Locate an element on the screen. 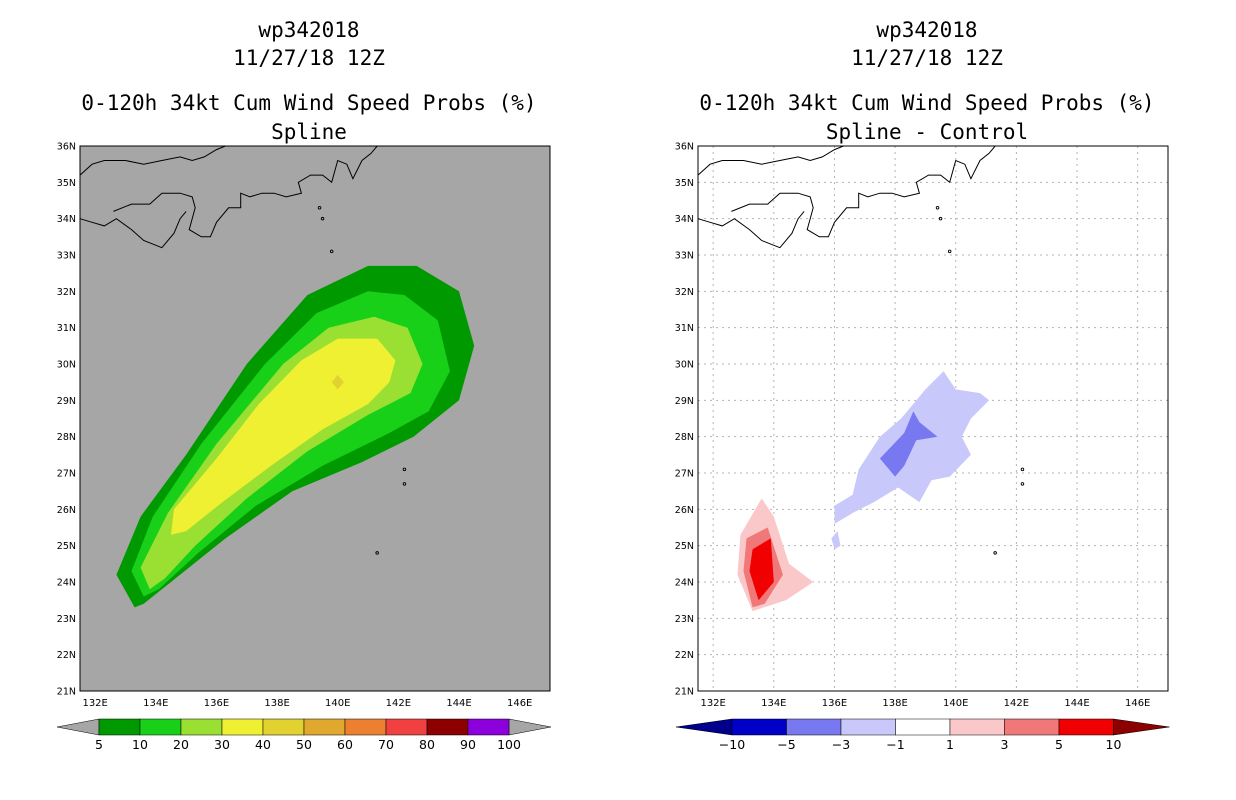  colorbar-label: 100 is located at coordinates (509, 744).